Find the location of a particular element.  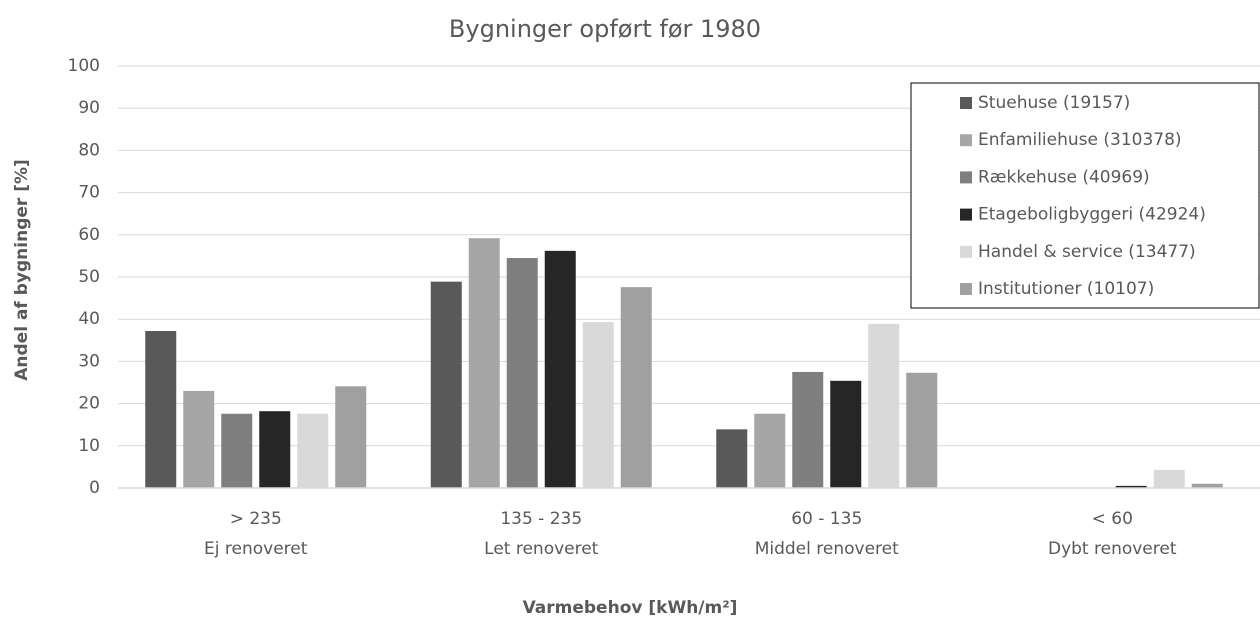

x-tick-label: 135 - 235 is located at coordinates (541, 519).